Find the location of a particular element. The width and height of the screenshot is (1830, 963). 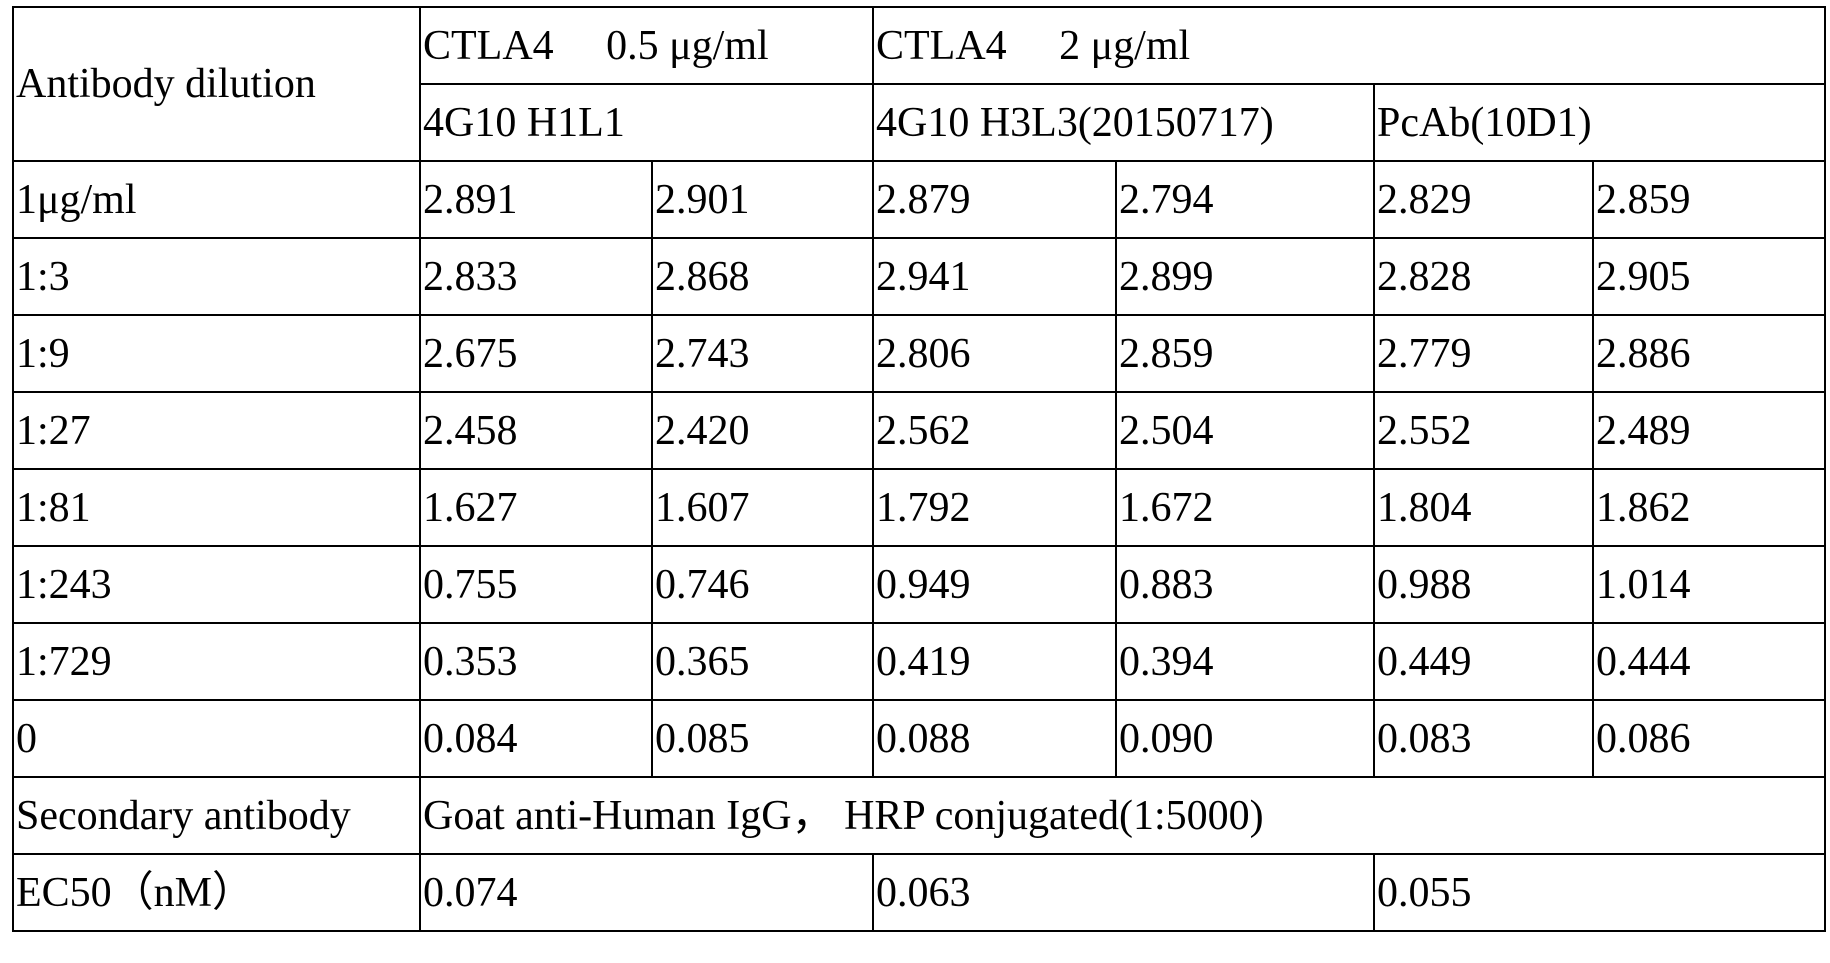

od-value: 0.394 is located at coordinates (1245, 661).